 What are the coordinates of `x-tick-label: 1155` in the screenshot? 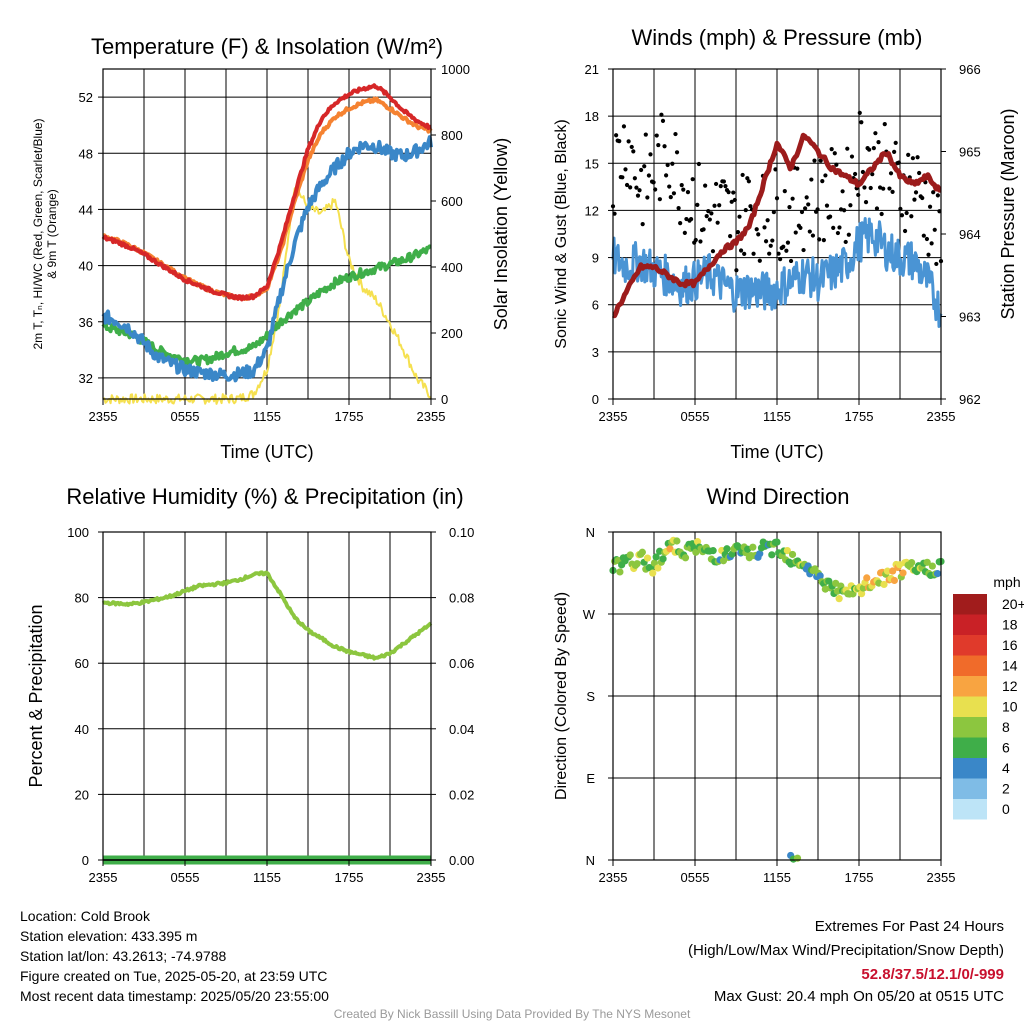 It's located at (777, 877).